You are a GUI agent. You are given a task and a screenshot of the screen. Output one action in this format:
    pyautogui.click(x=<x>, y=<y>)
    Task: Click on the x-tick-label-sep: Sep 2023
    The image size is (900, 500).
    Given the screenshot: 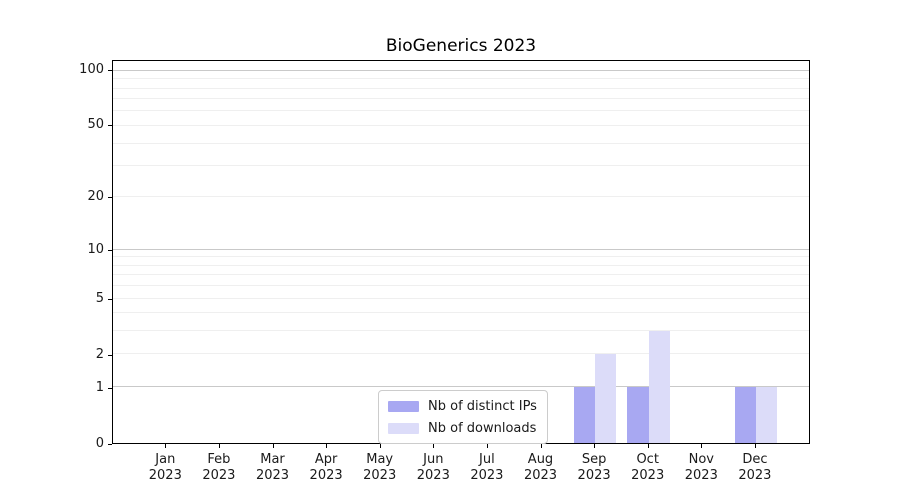 What is the action you would take?
    pyautogui.click(x=594, y=468)
    